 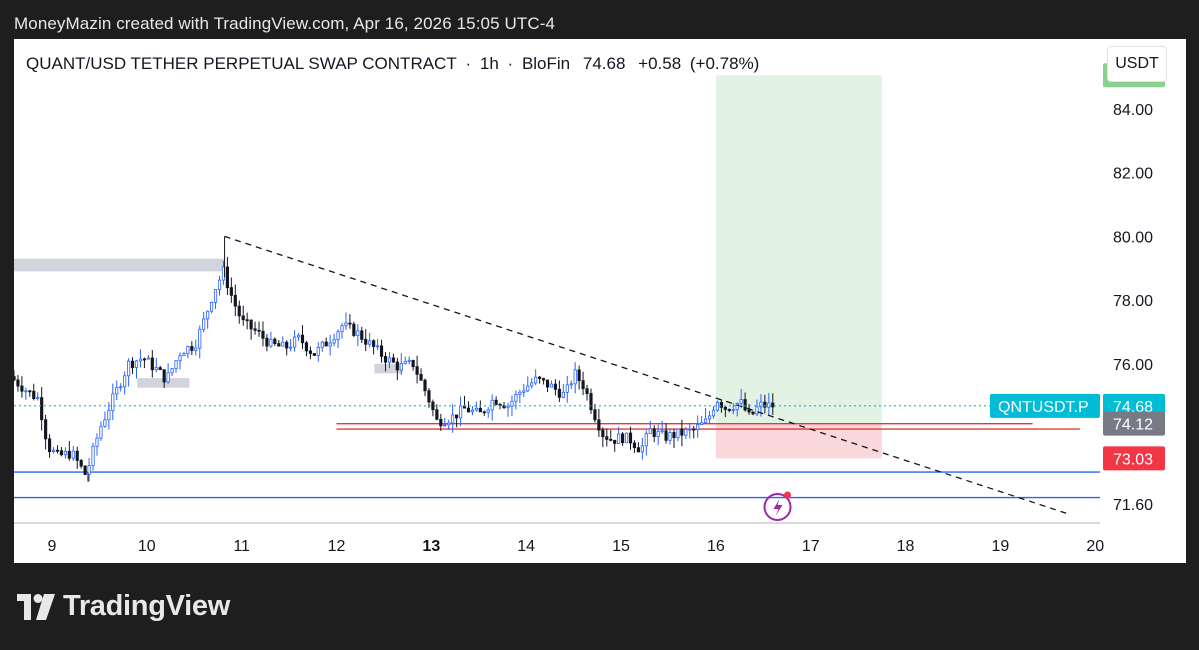 What do you see at coordinates (621, 546) in the screenshot?
I see `x-tick-label: 15` at bounding box center [621, 546].